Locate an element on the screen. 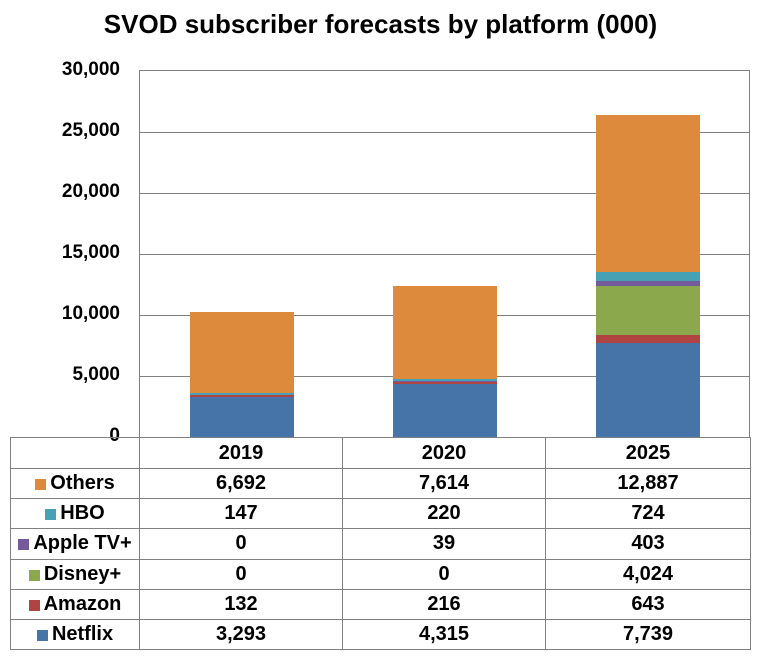 This screenshot has height=660, width=761. table-row: Apple TV+ 0 39 403 is located at coordinates (380, 544).